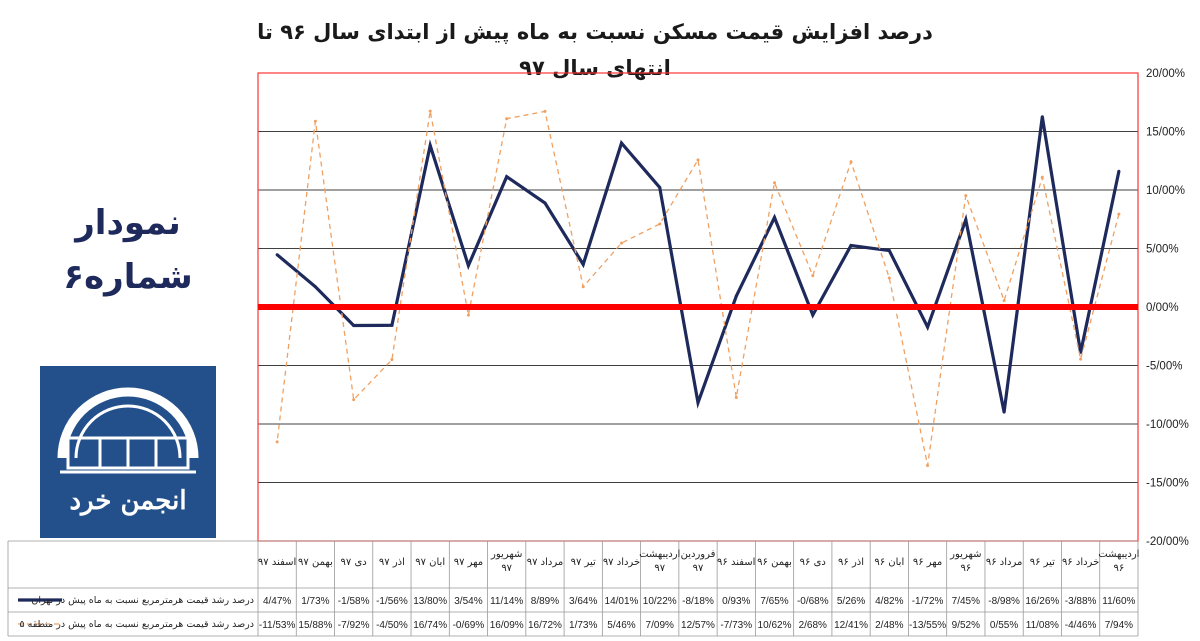  What do you see at coordinates (506, 561) in the screenshot?
I see `category-label: شهریور ۹۷` at bounding box center [506, 561].